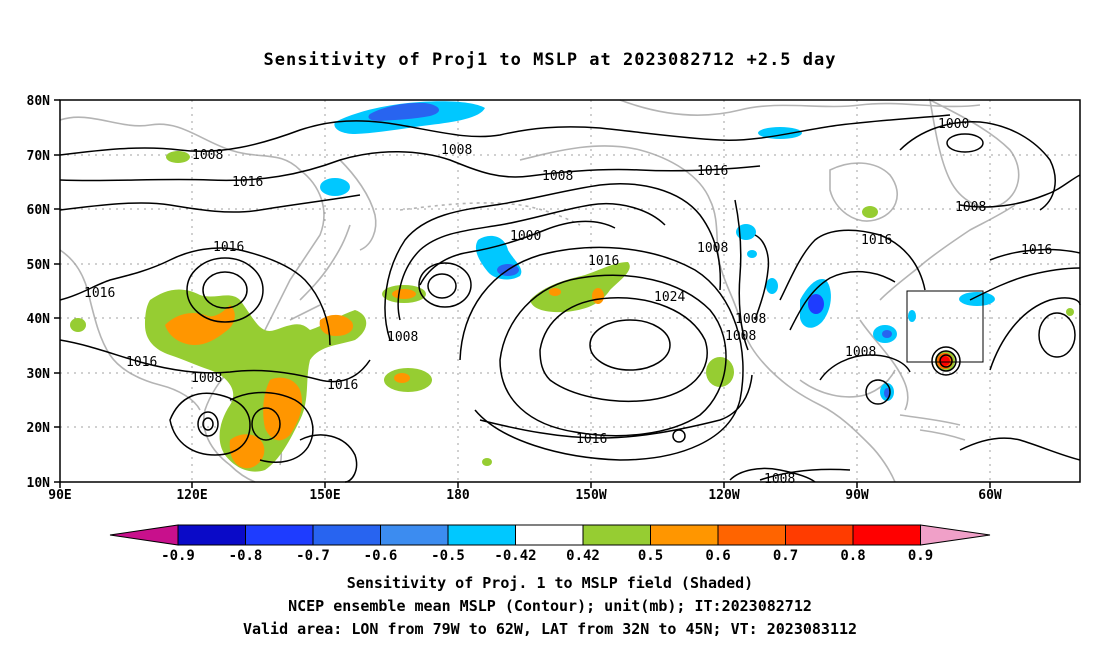 Image resolution: width=1100 pixels, height=650 pixels. What do you see at coordinates (313, 556) in the screenshot?
I see `colorbar-label: -0.7` at bounding box center [313, 556].